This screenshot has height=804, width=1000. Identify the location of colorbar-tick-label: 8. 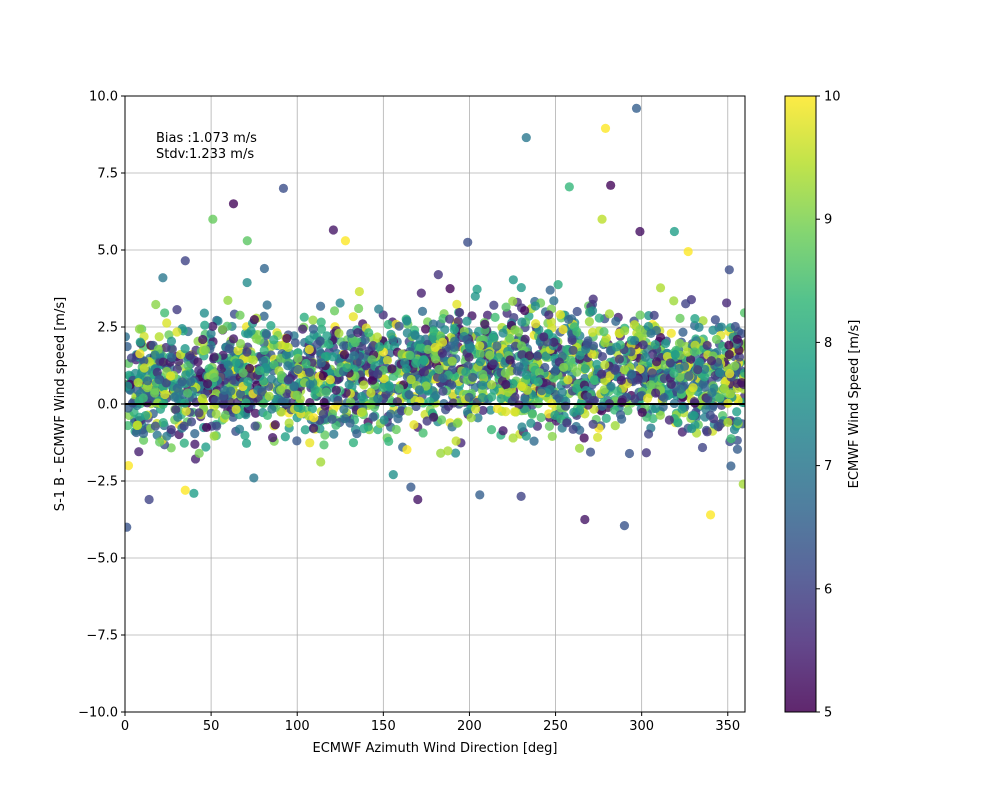
(828, 343).